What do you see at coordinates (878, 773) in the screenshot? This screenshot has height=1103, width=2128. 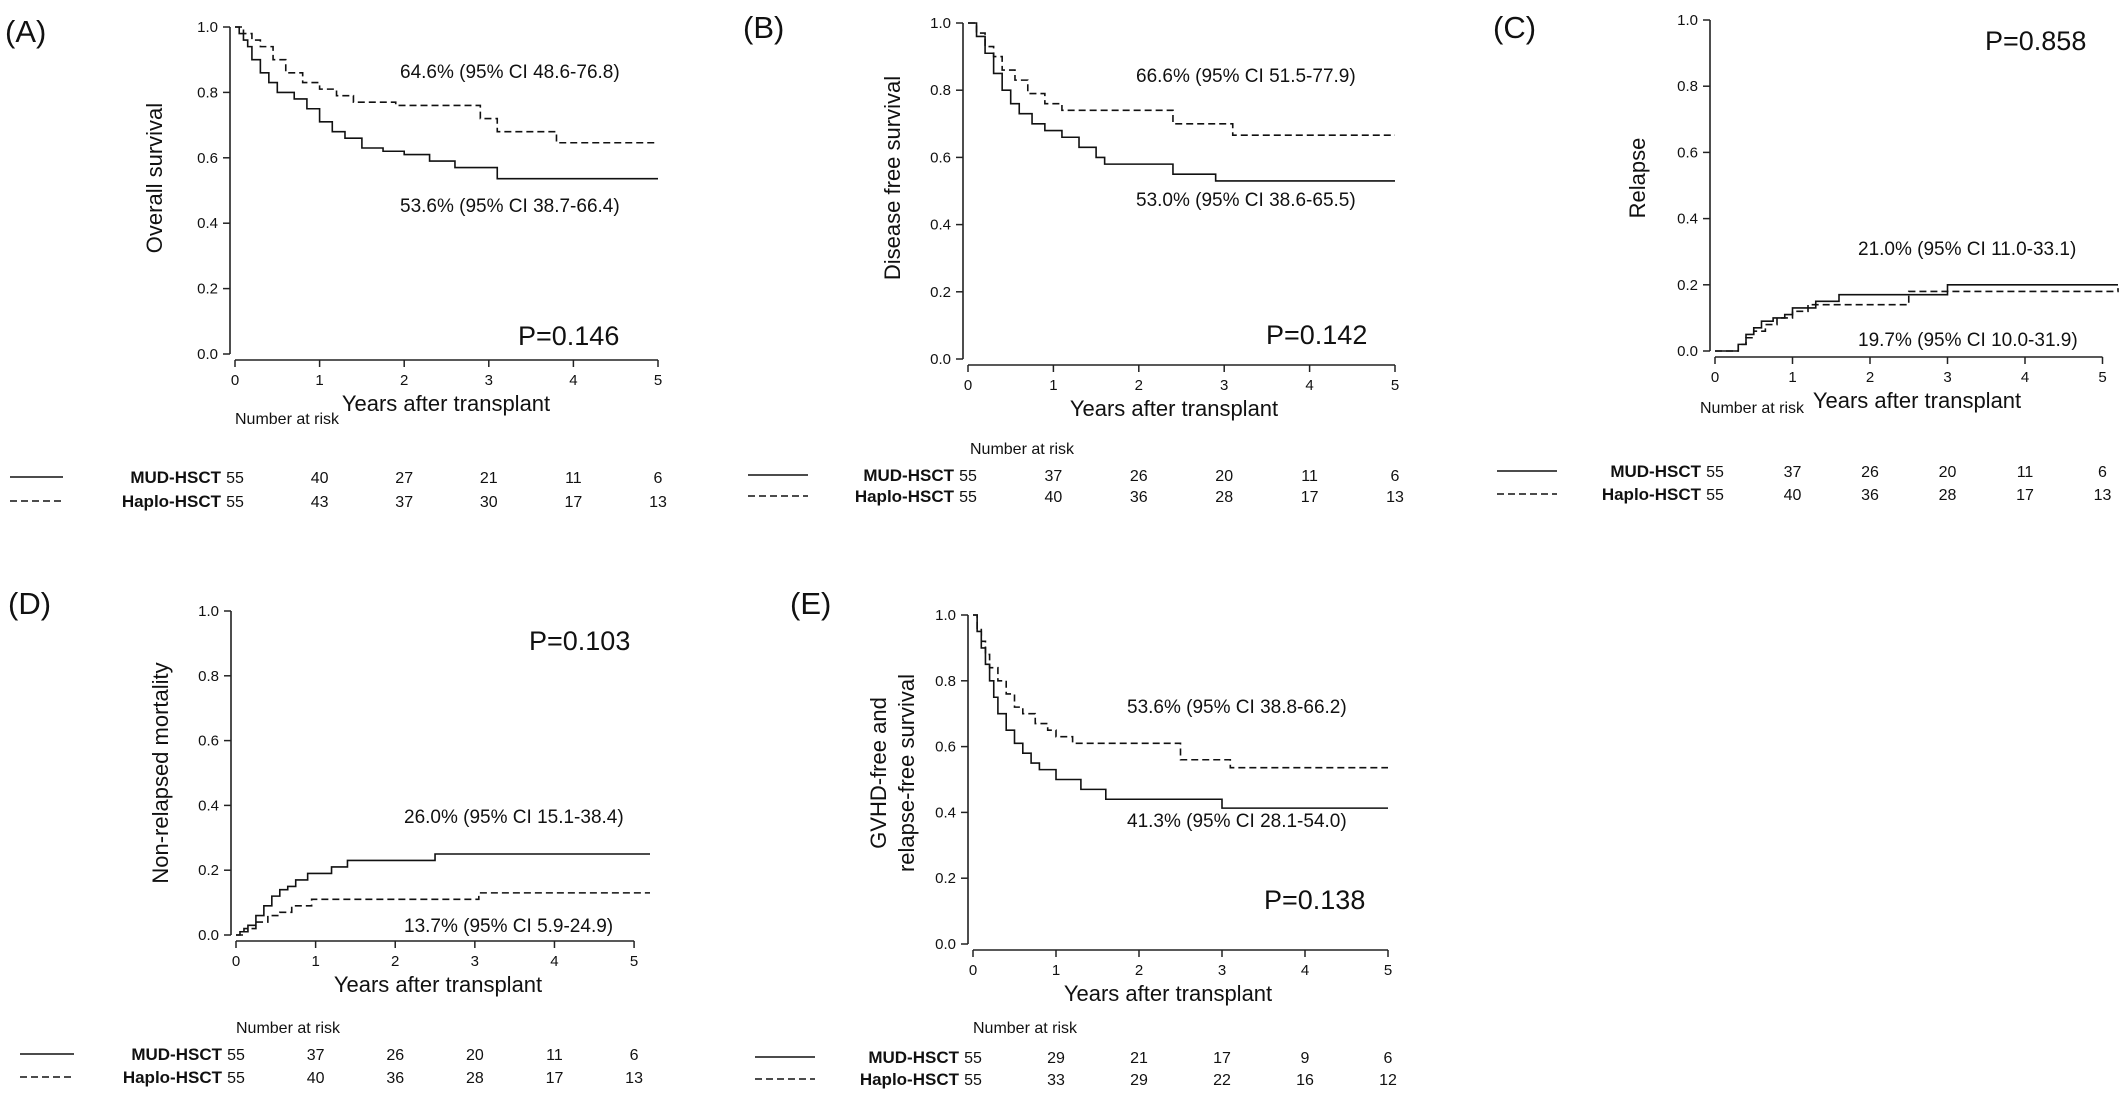 I see `y-axis-title-line: GVHD-free and` at bounding box center [878, 773].